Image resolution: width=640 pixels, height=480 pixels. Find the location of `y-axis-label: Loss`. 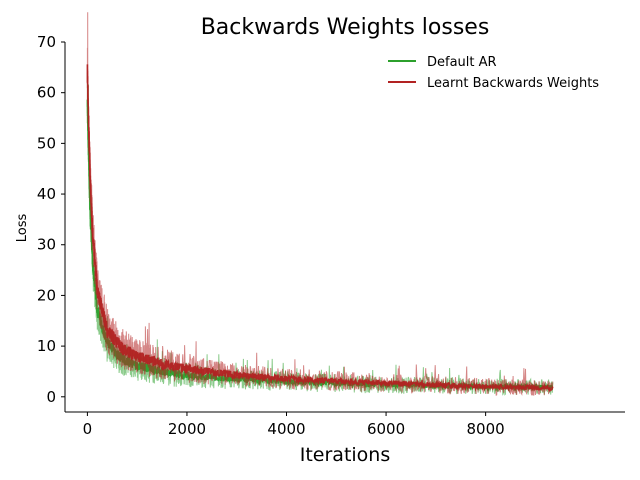

y-axis-label: Loss is located at coordinates (22, 228).